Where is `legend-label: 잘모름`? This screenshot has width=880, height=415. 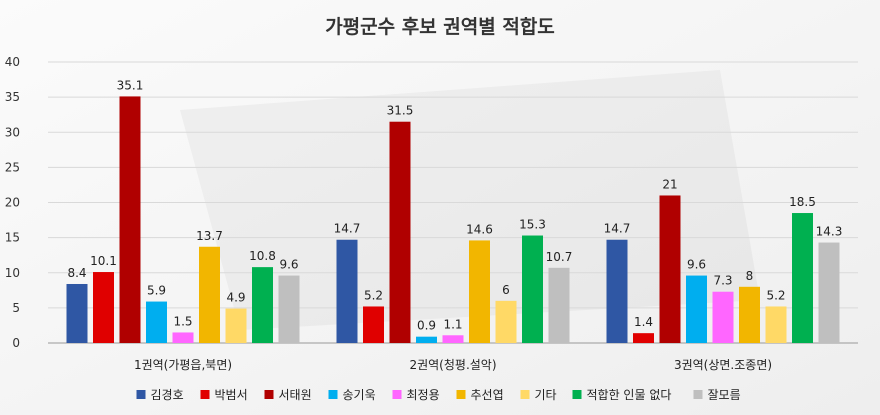
legend-label: 잘모름 is located at coordinates (724, 395).